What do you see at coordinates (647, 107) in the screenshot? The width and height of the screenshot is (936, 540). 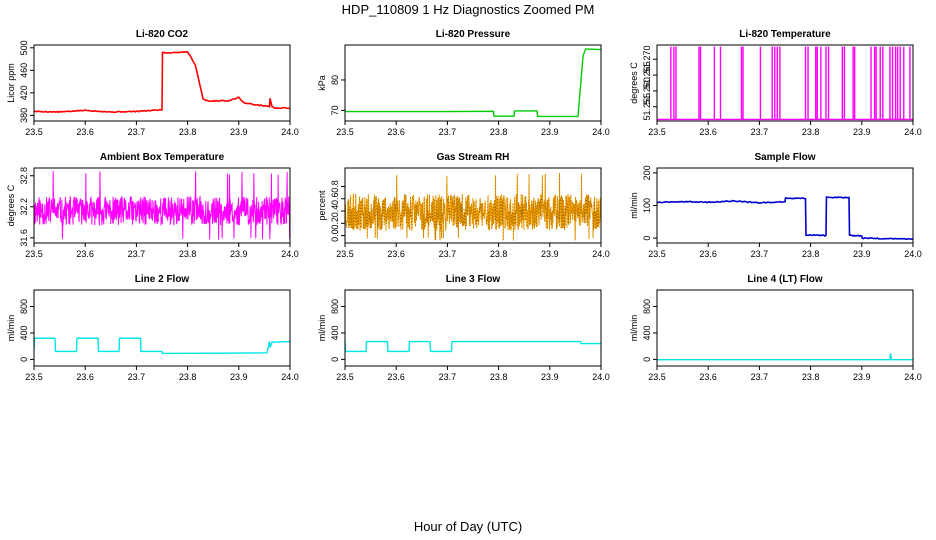 I see `y-tick-label: 51.255` at bounding box center [647, 107].